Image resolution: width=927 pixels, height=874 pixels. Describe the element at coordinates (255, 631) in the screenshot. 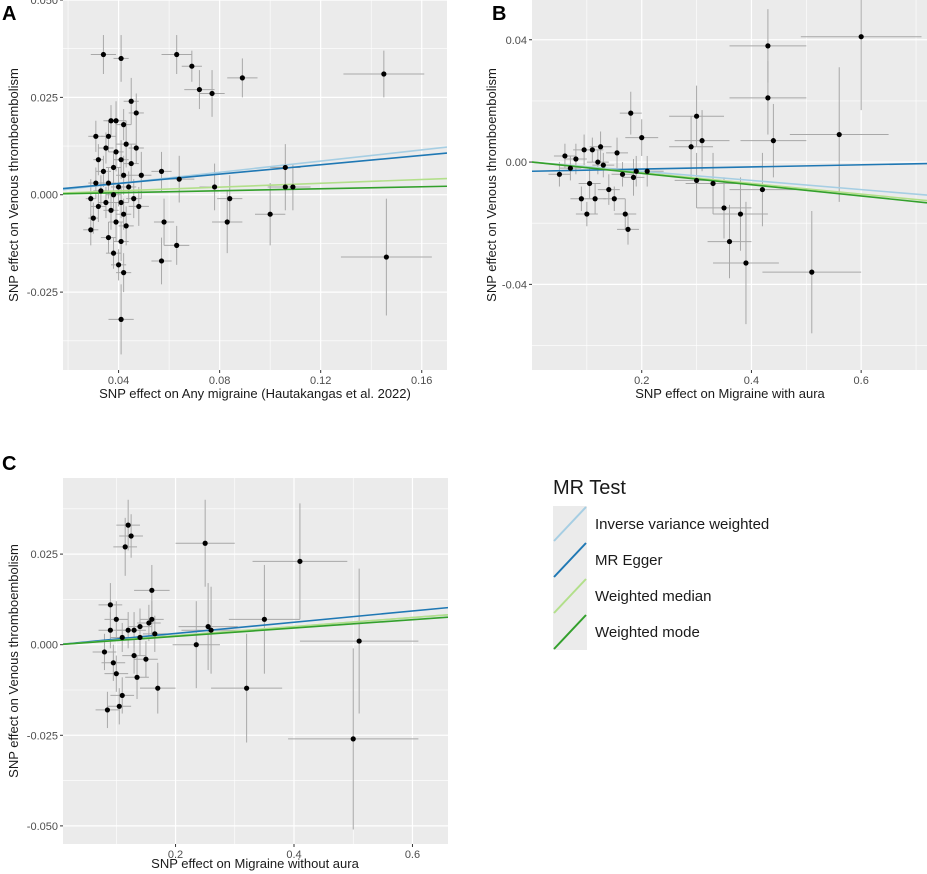

I see `regression-line-weighted-mode` at that location.